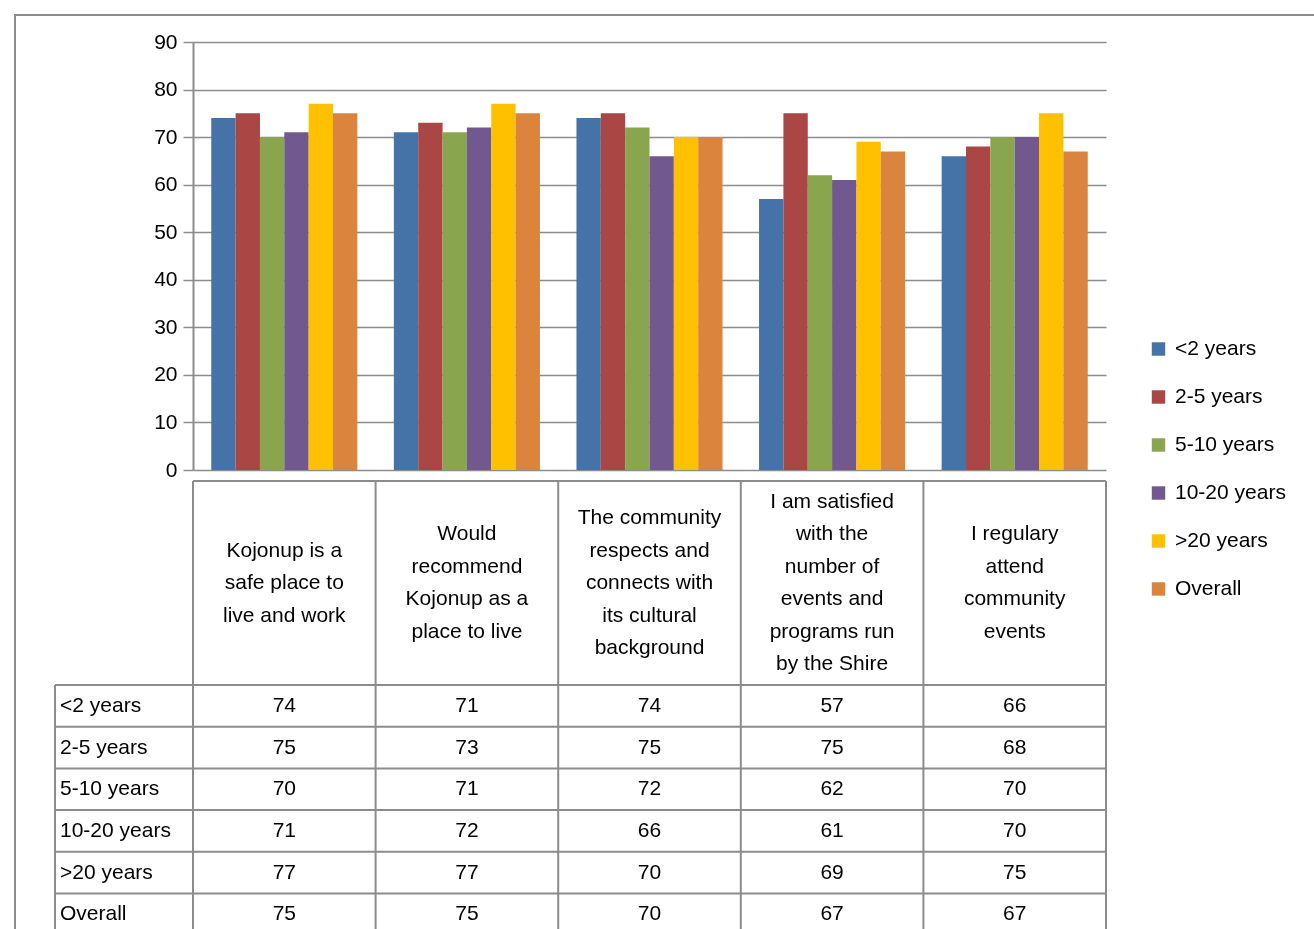  I want to click on legend-label: 10-20 years, so click(1230, 491).